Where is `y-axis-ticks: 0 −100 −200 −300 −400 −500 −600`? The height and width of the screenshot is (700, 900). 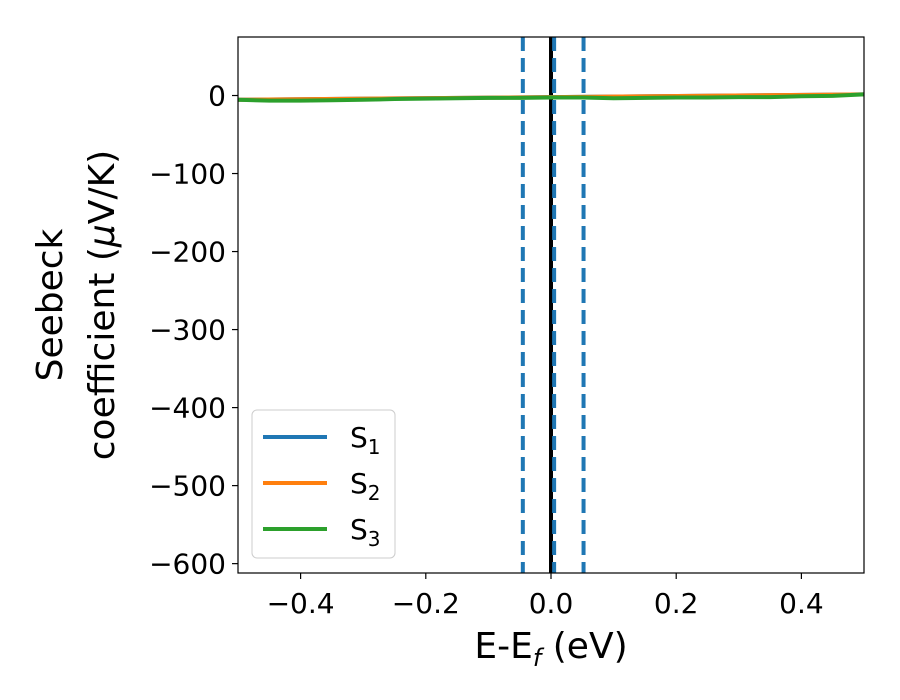
y-axis-ticks: 0 −100 −200 −300 −400 −500 −600 is located at coordinates (193, 330).